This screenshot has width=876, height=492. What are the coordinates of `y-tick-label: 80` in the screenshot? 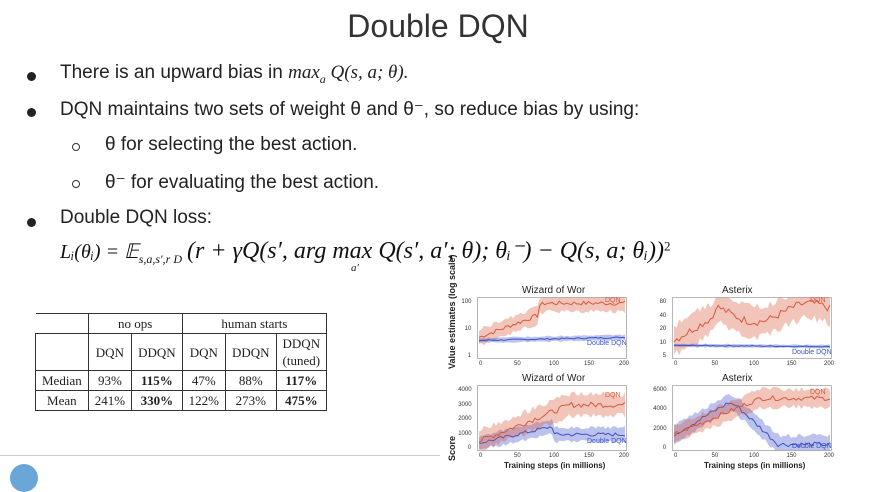 It's located at (663, 302).